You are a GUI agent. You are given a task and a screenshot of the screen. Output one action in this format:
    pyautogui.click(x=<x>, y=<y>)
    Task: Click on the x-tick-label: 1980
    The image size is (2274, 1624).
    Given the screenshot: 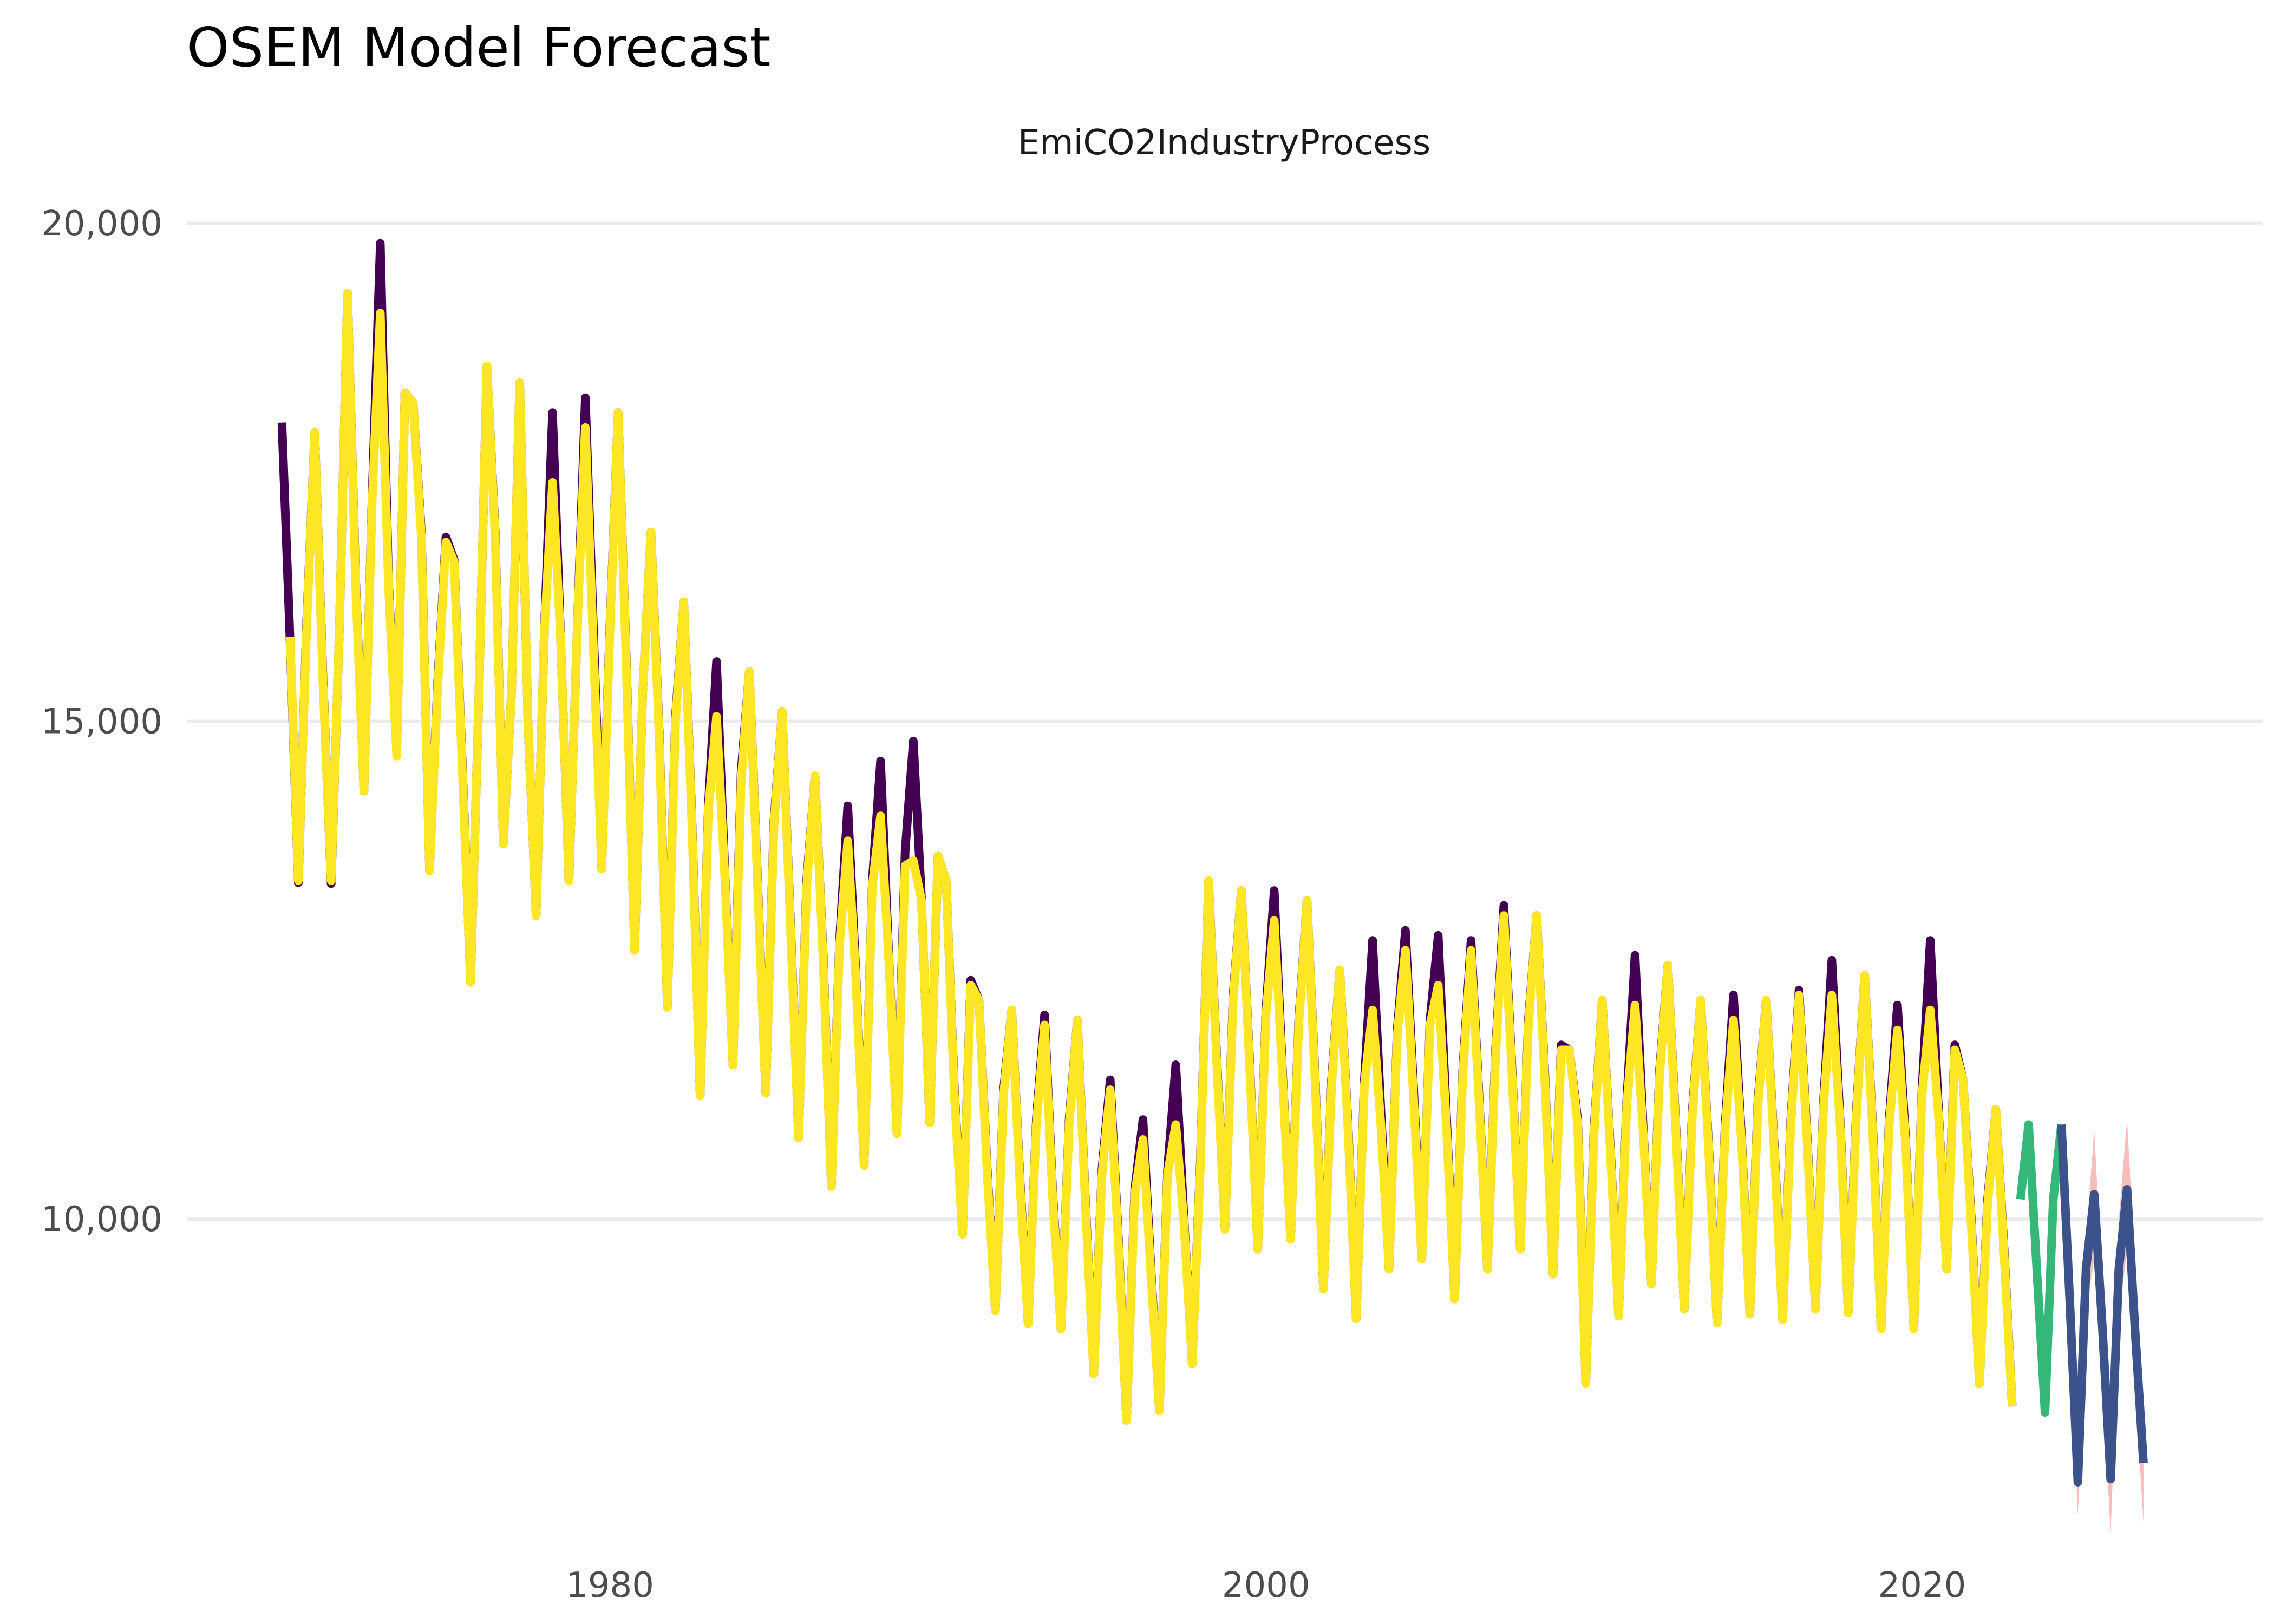 What is the action you would take?
    pyautogui.click(x=610, y=1586)
    